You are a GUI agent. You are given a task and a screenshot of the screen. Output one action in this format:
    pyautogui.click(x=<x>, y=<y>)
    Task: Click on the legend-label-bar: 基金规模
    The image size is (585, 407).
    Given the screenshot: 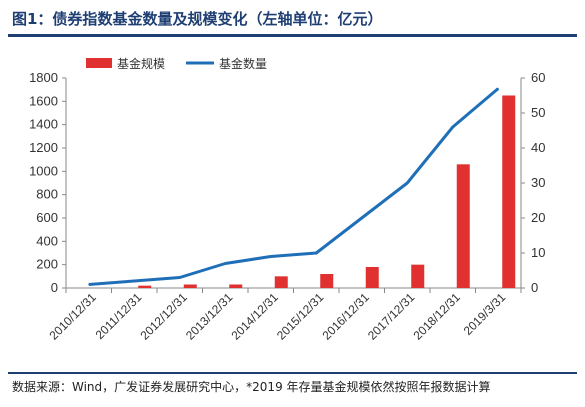 What is the action you would take?
    pyautogui.click(x=141, y=63)
    